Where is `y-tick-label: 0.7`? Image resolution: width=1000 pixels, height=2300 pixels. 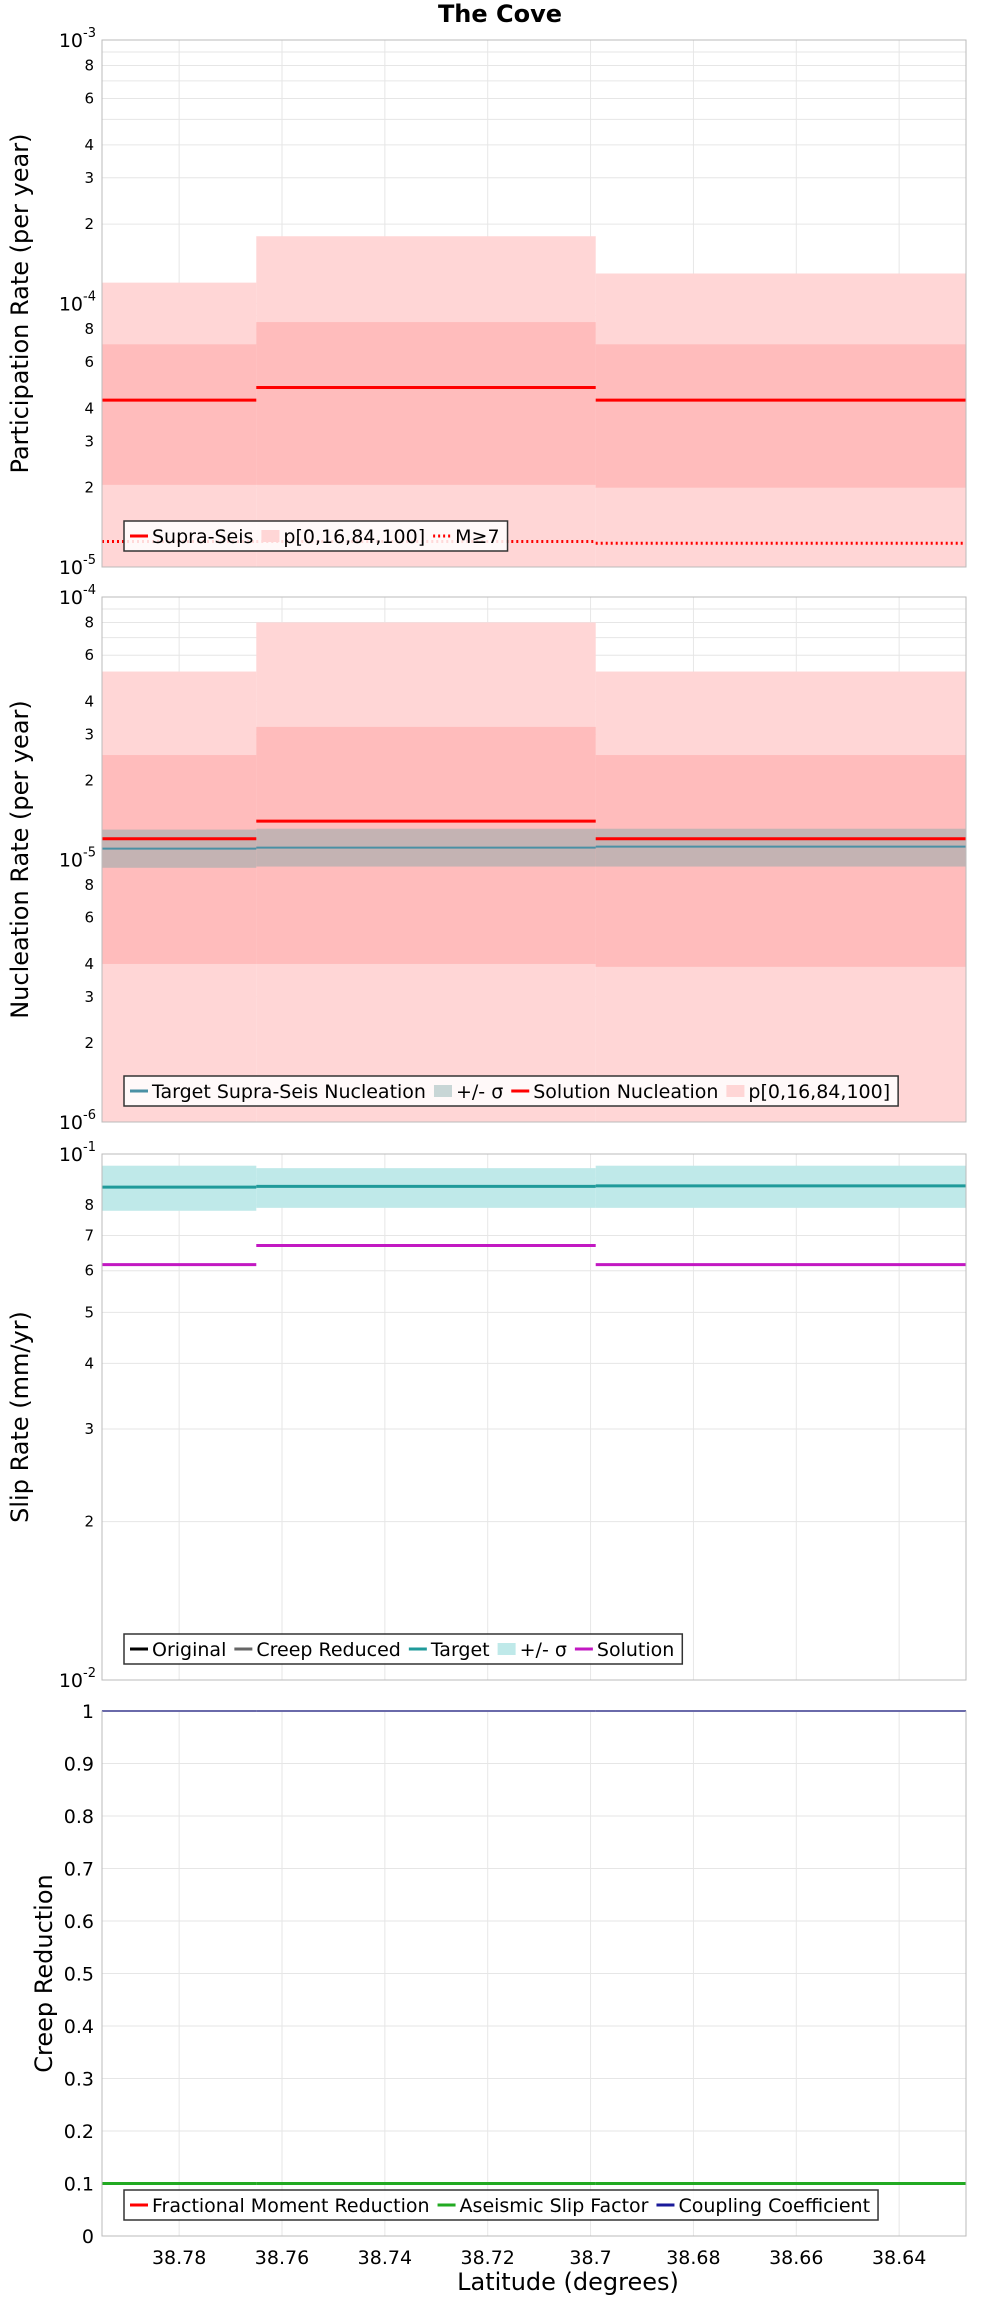
y-tick-label: 0.7 is located at coordinates (79, 1870).